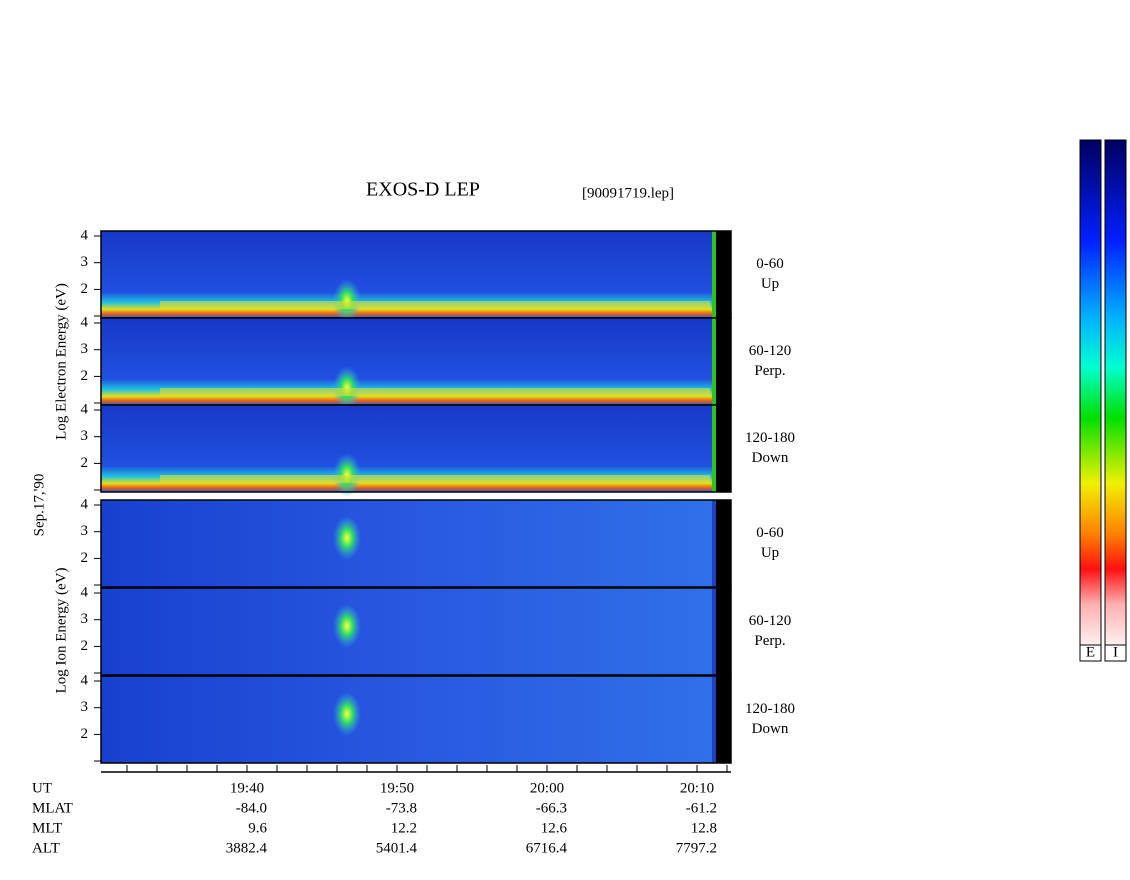 The image size is (1130, 880). Describe the element at coordinates (701, 808) in the screenshot. I see `row-value: -61.2` at that location.